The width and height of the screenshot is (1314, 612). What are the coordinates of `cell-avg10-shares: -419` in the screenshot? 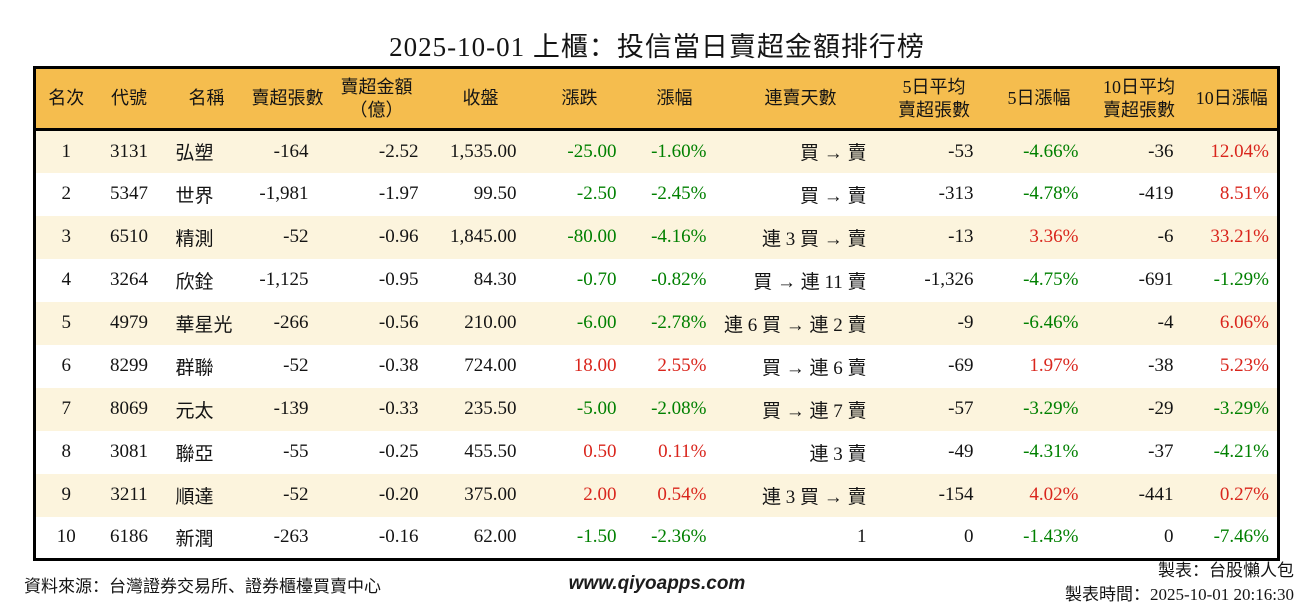 It's located at (1156, 193).